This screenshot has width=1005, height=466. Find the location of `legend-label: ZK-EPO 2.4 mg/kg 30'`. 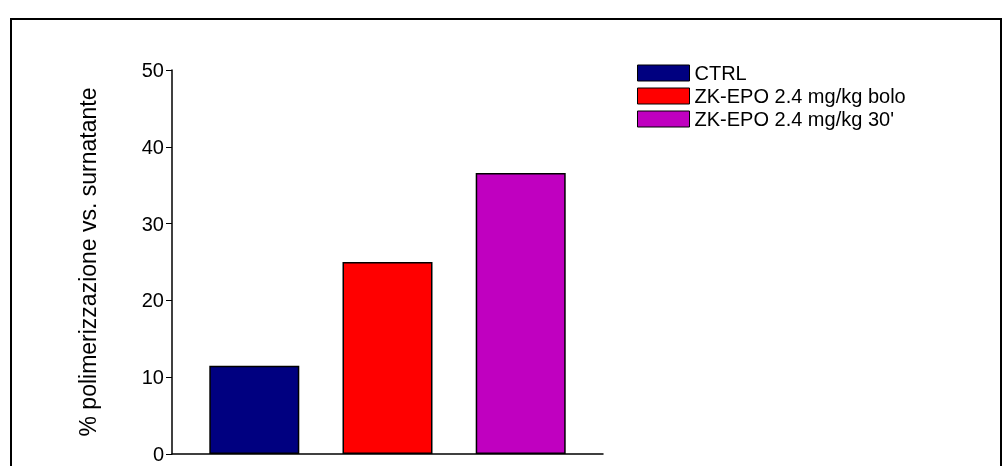

legend-label: ZK-EPO 2.4 mg/kg 30' is located at coordinates (794, 119).